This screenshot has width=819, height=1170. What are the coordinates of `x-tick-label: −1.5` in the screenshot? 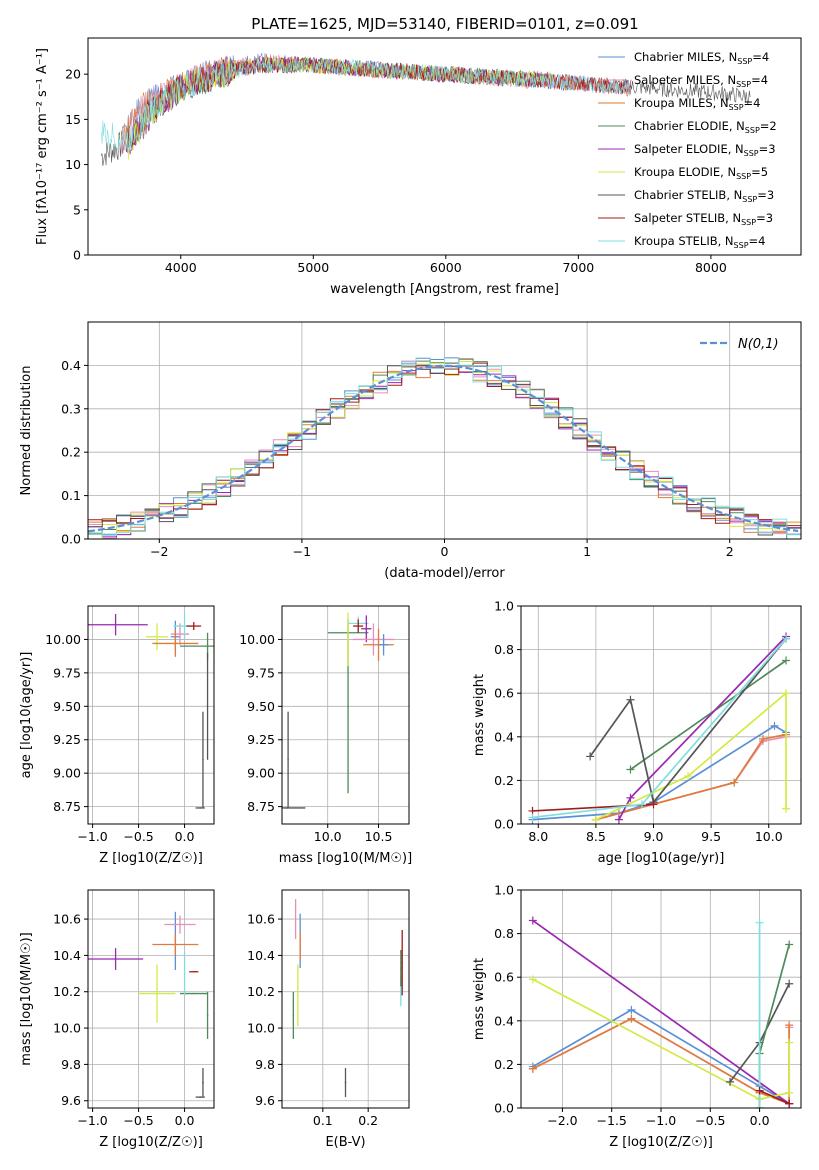 It's located at (612, 1120).